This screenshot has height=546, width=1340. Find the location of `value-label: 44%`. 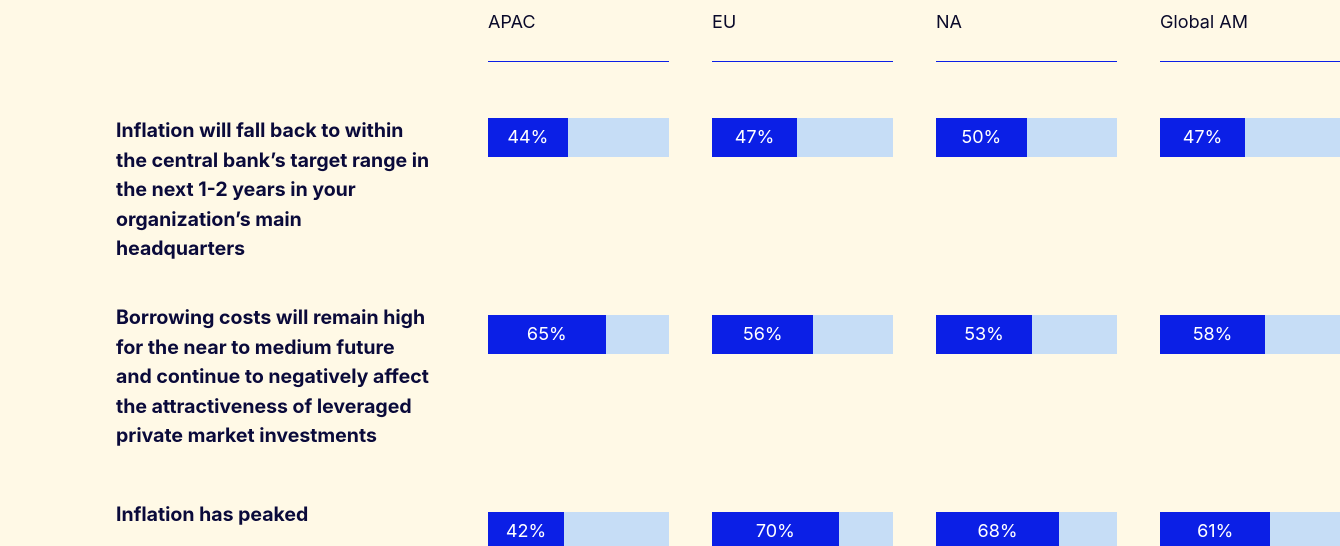

value-label: 44% is located at coordinates (528, 137).